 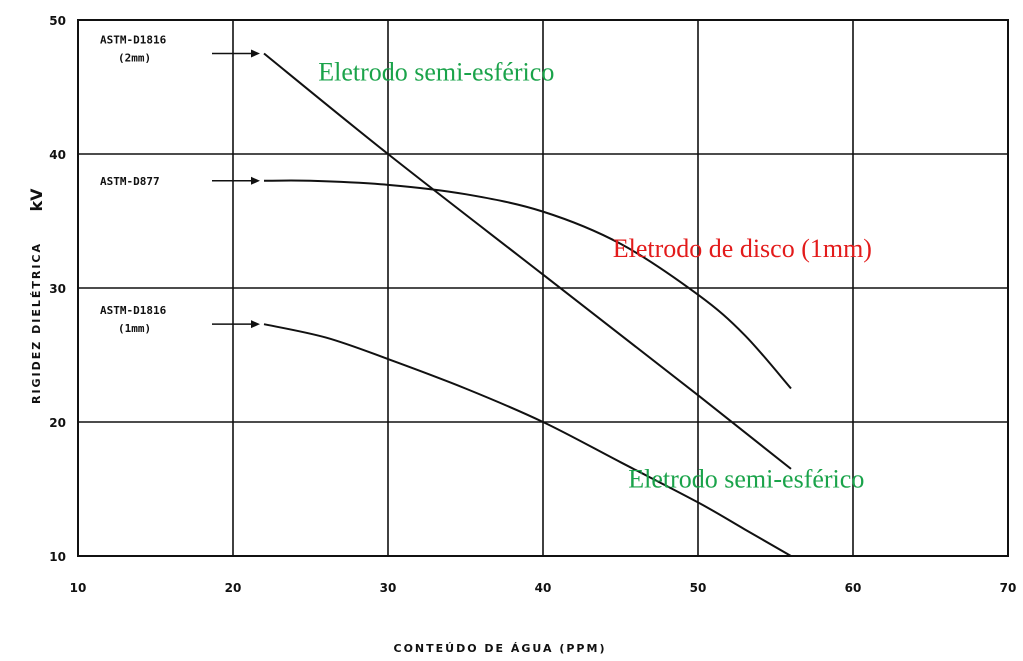 What do you see at coordinates (57, 155) in the screenshot?
I see `y-tick-40: 40` at bounding box center [57, 155].